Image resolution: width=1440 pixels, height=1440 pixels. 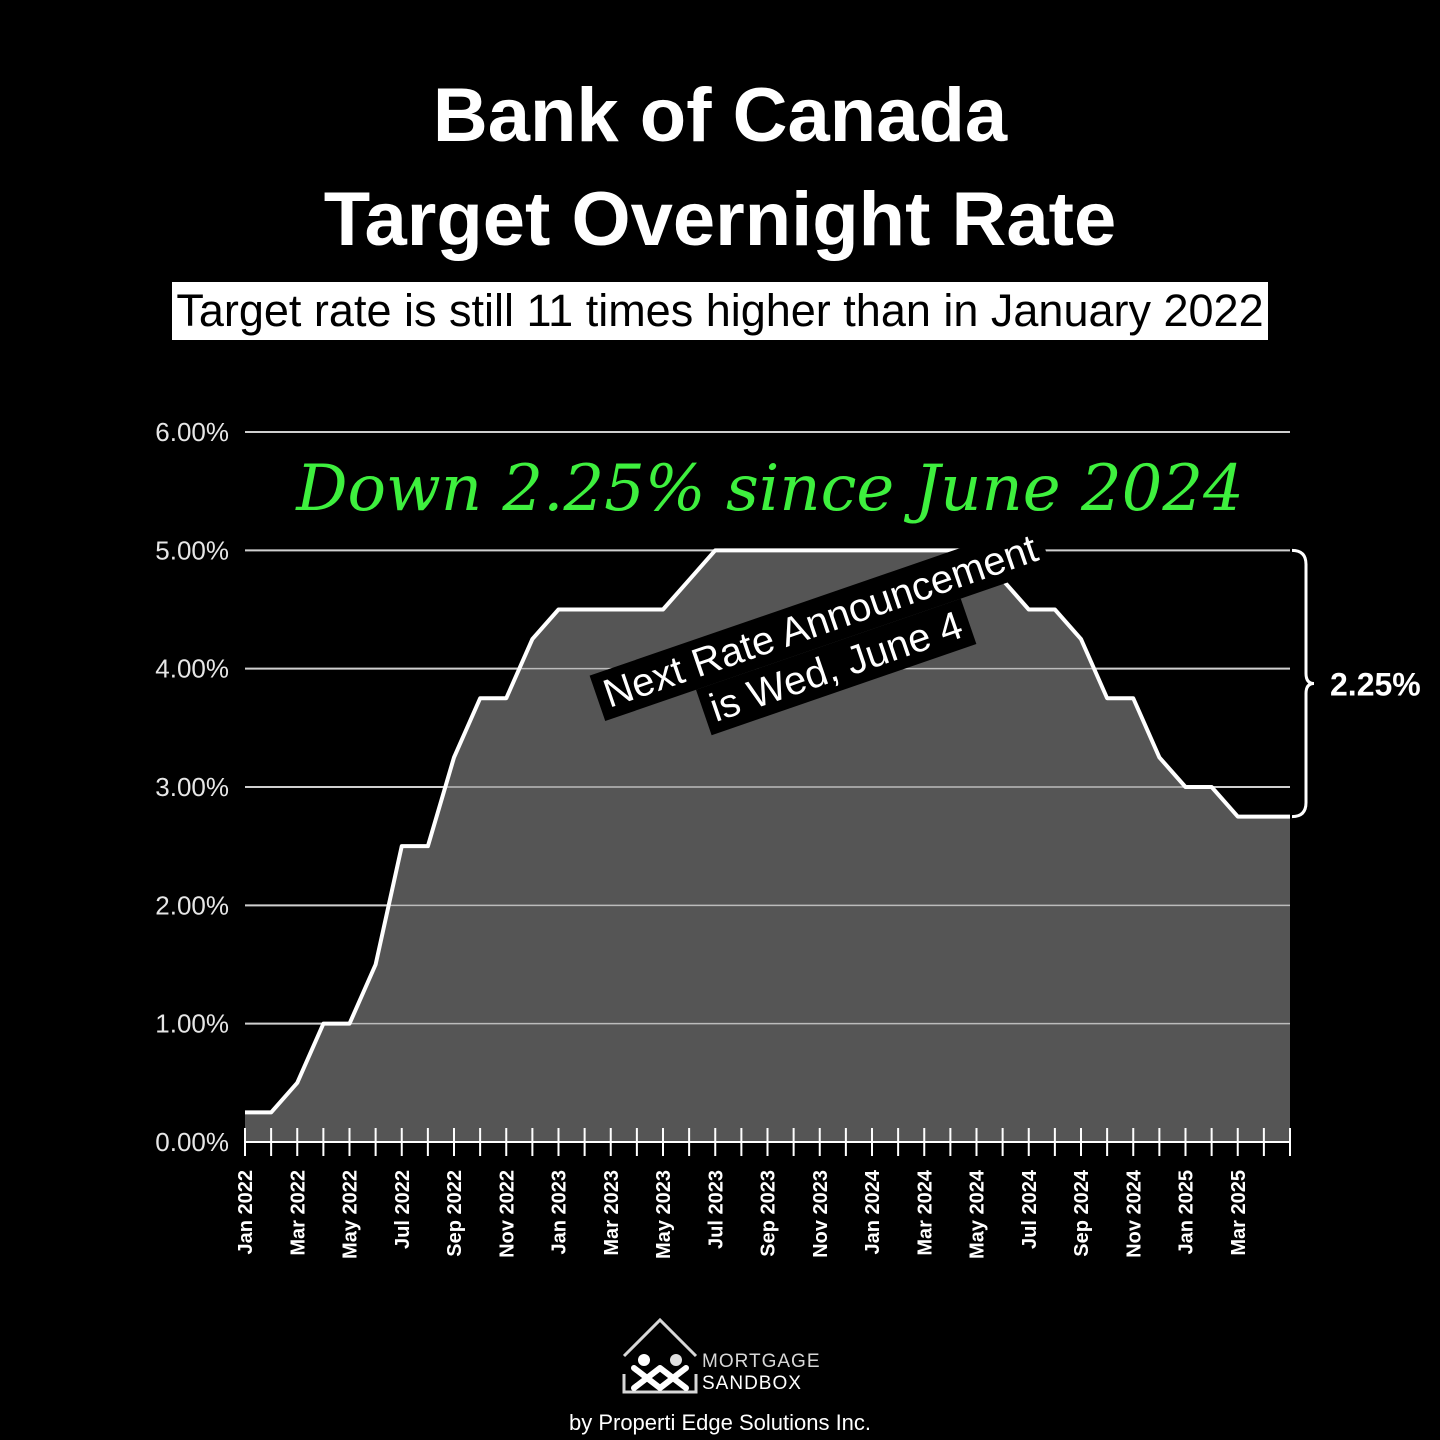 I want to click on x-tick-label: Jan 2025, so click(x=1187, y=1212).